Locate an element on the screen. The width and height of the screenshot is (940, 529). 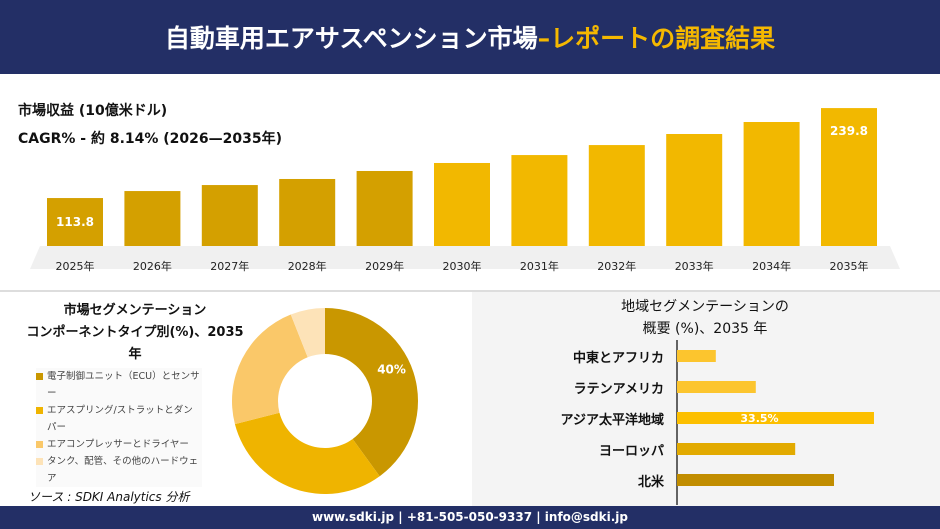
data-label: 113.8 is located at coordinates (75, 222).